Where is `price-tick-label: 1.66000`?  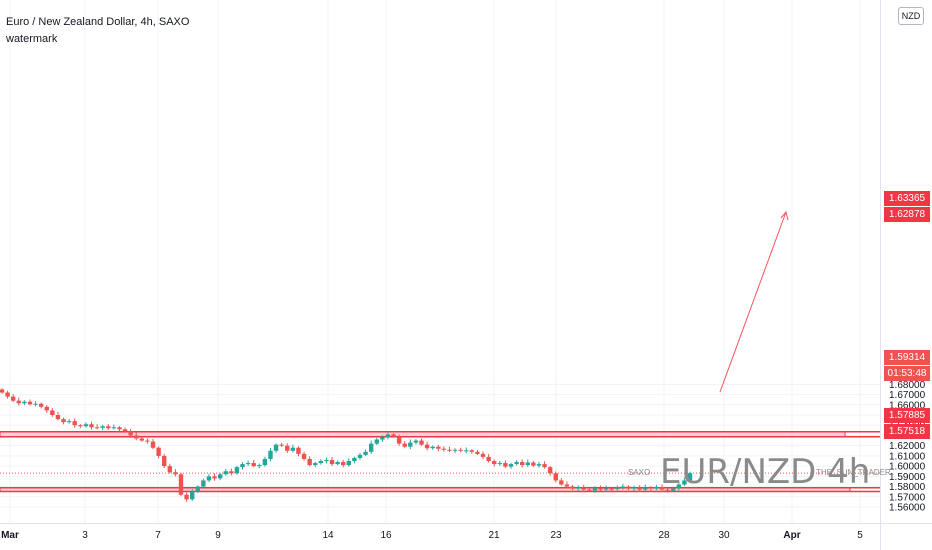 price-tick-label: 1.66000 is located at coordinates (907, 405).